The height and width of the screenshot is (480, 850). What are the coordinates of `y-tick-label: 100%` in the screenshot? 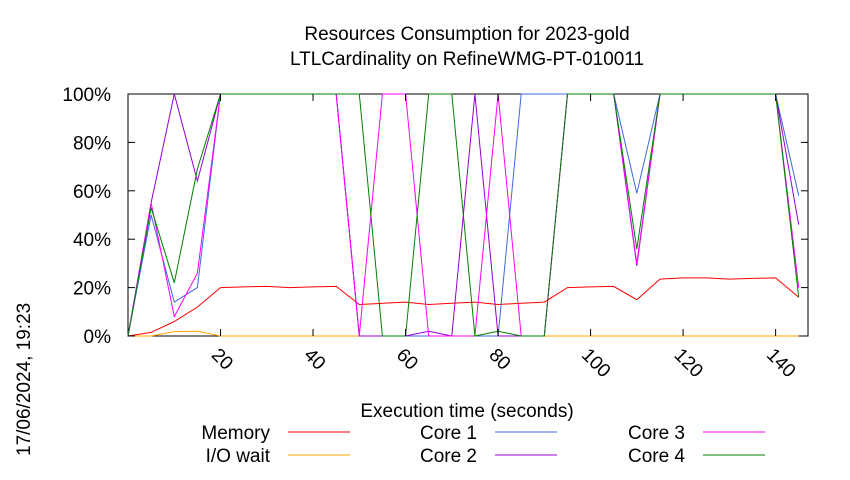 It's located at (86, 95).